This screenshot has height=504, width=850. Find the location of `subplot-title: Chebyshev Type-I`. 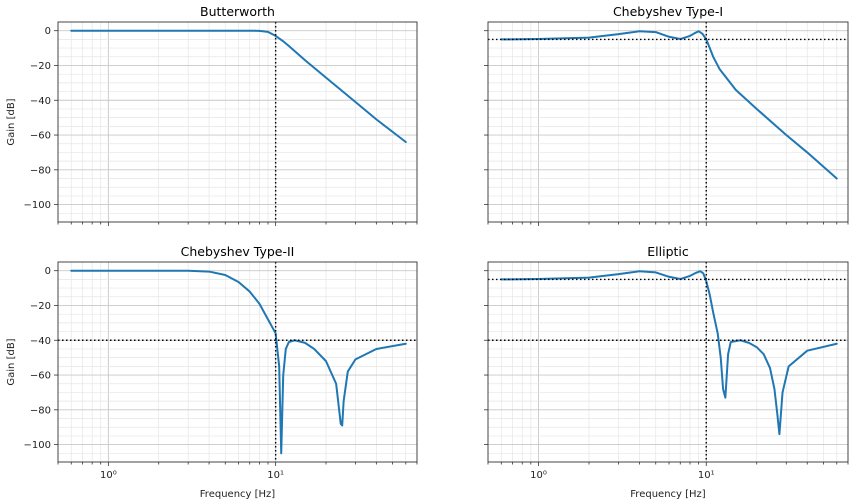

subplot-title: Chebyshev Type-I is located at coordinates (668, 11).